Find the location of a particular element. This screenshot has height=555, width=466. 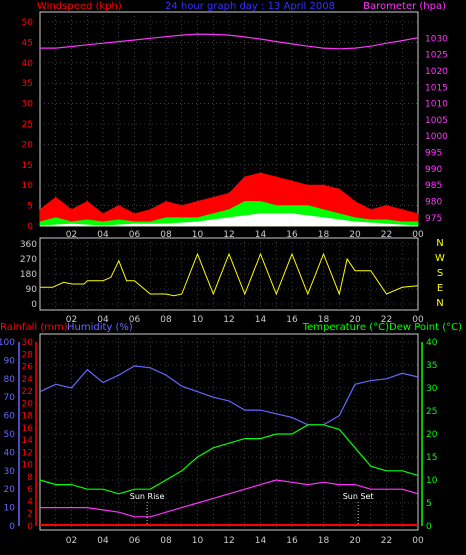

wind-tick-10: 10 is located at coordinates (28, 186).